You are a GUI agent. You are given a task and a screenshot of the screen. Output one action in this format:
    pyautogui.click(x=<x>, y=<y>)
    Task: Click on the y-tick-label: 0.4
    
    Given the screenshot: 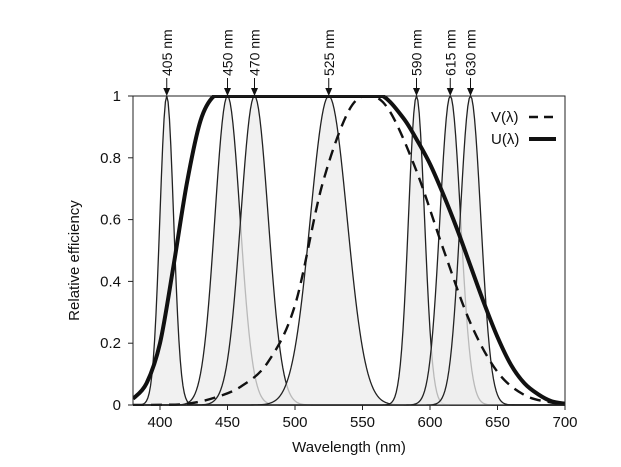 What is the action you would take?
    pyautogui.click(x=110, y=281)
    